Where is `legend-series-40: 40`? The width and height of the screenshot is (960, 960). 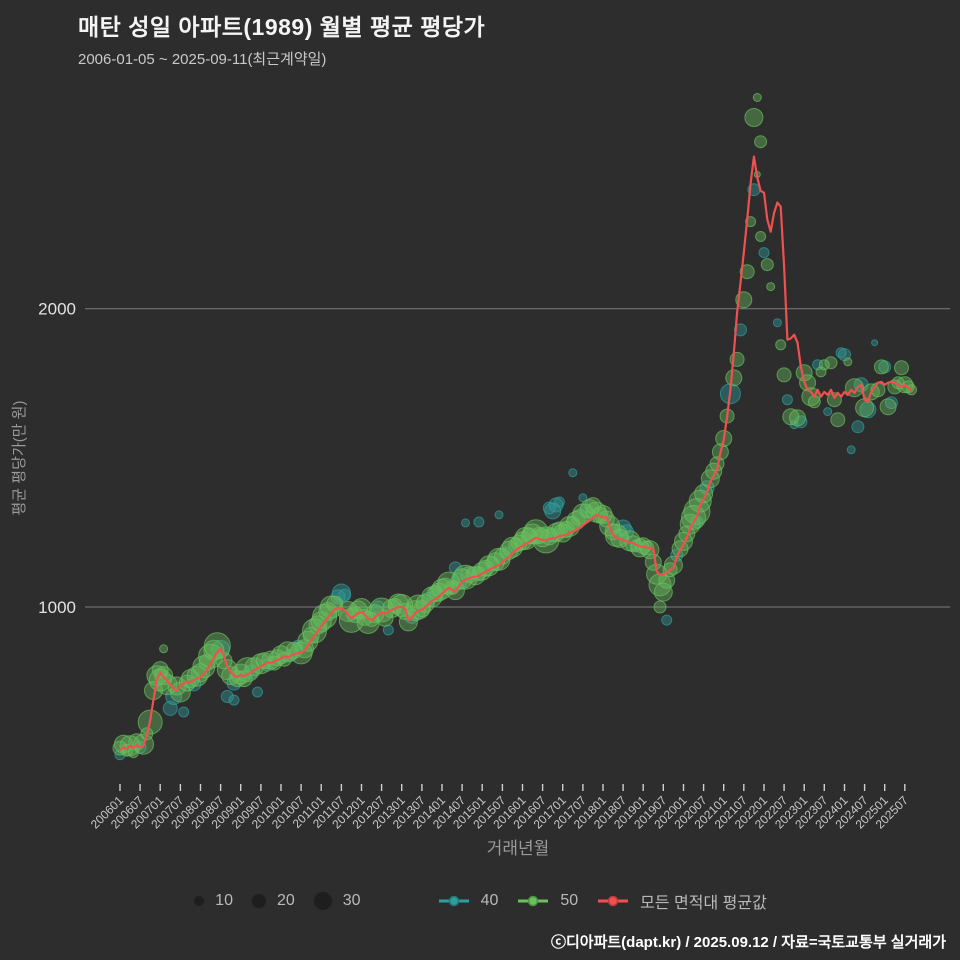 legend-series-40: 40 is located at coordinates (468, 901).